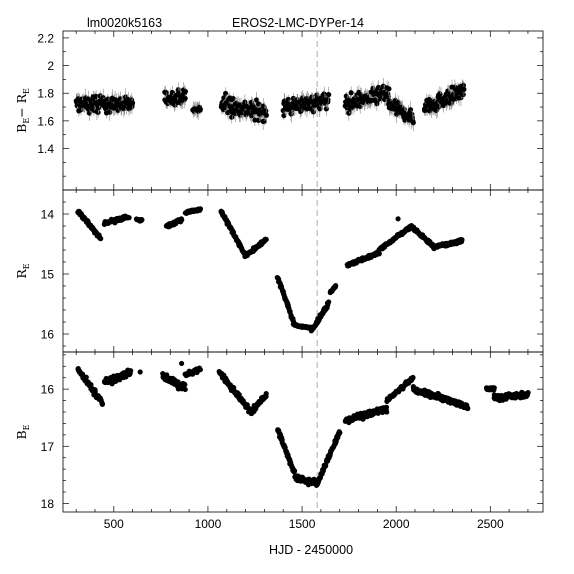 The height and width of the screenshot is (574, 574). Describe the element at coordinates (311, 550) in the screenshot. I see `x-axis-label: HJD - 2450000` at that location.